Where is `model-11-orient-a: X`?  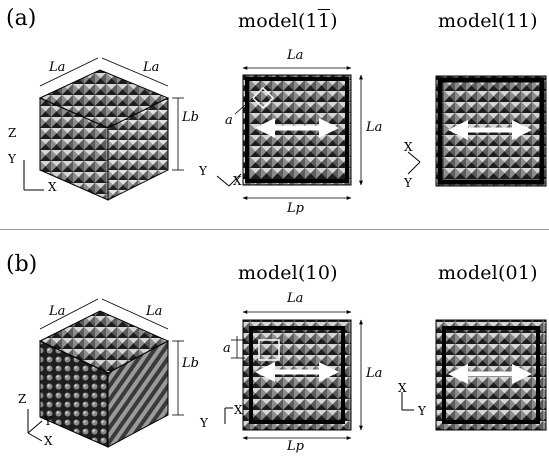
model-11-orient-a: X is located at coordinates (408, 147).